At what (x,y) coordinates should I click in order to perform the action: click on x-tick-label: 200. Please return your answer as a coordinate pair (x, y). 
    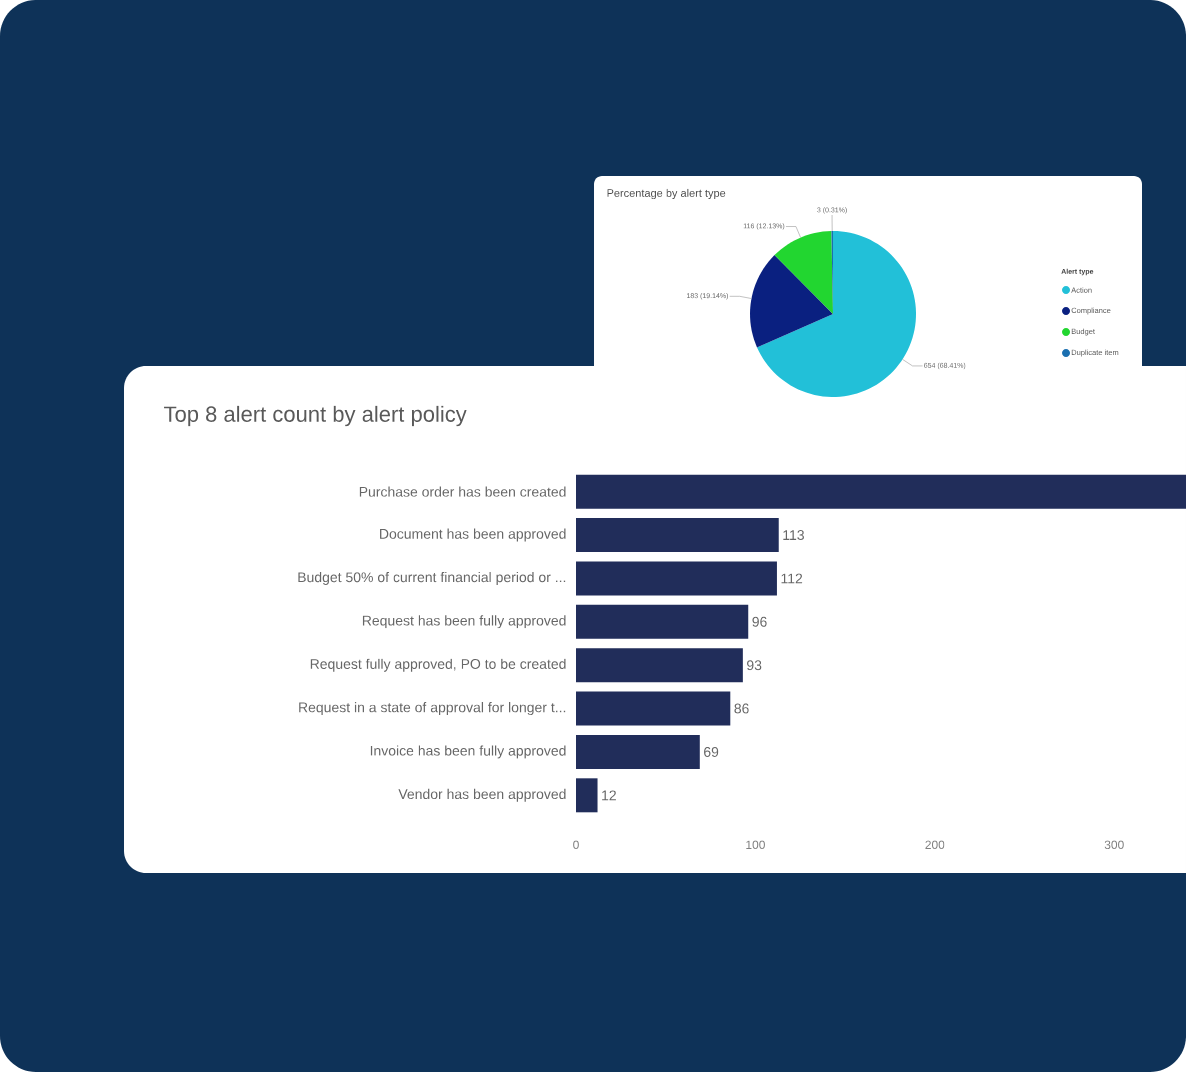
    Looking at the image, I should click on (935, 845).